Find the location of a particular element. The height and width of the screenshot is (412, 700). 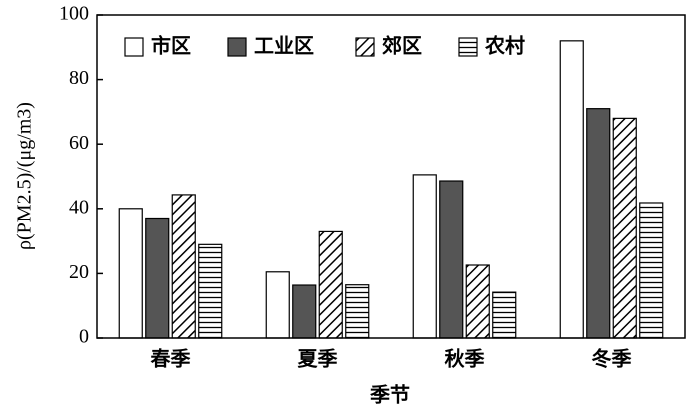

y-tick-label: 60 is located at coordinates (79, 143).